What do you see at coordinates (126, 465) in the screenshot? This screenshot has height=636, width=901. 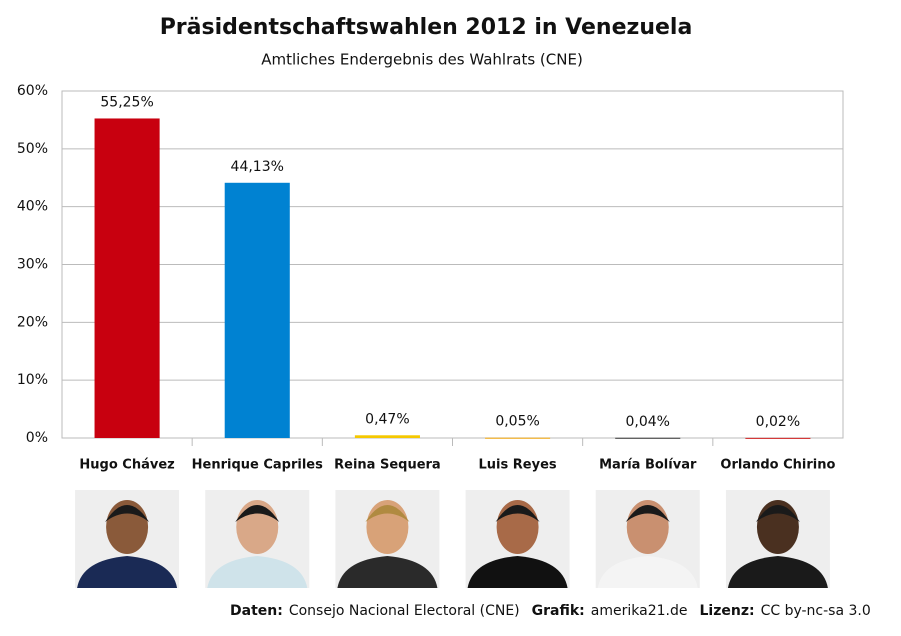 I see `x-tick-label: Hugo Chávez` at bounding box center [126, 465].